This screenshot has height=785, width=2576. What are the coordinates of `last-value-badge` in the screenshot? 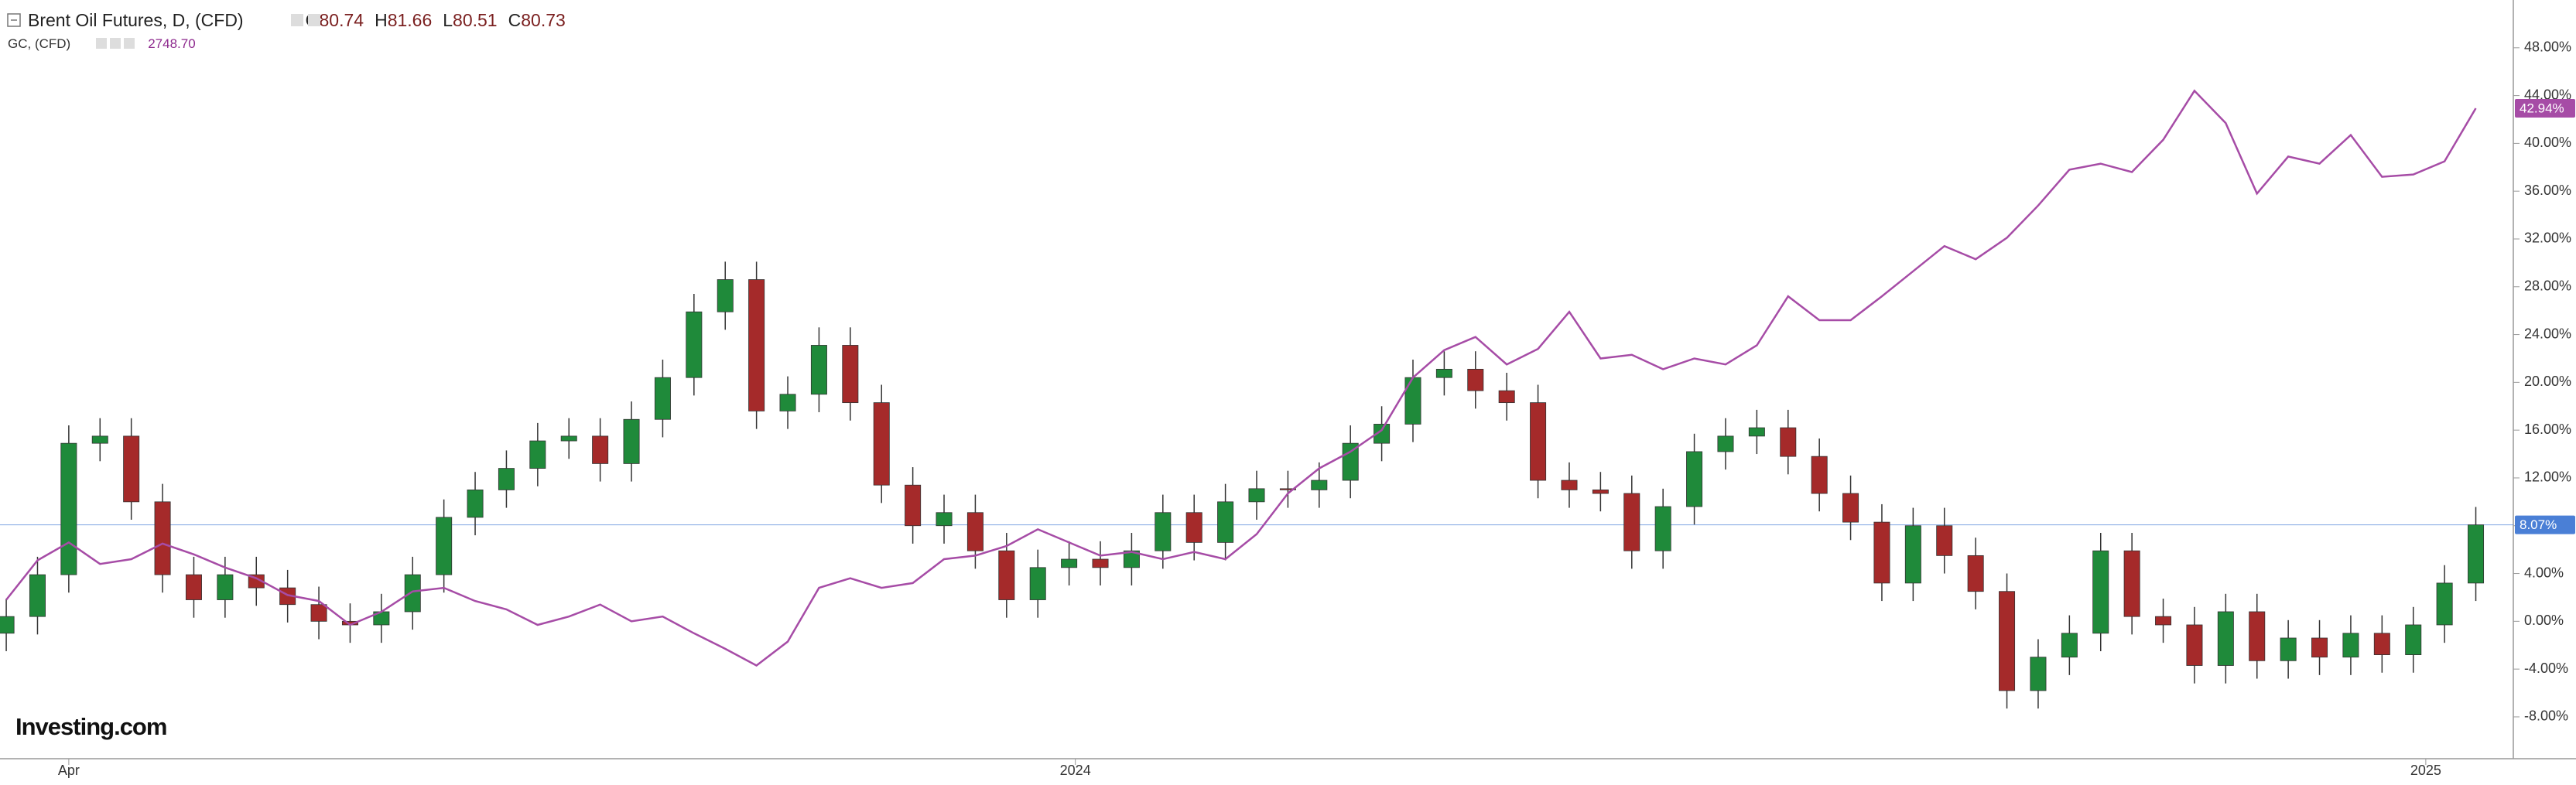 It's located at (2545, 108).